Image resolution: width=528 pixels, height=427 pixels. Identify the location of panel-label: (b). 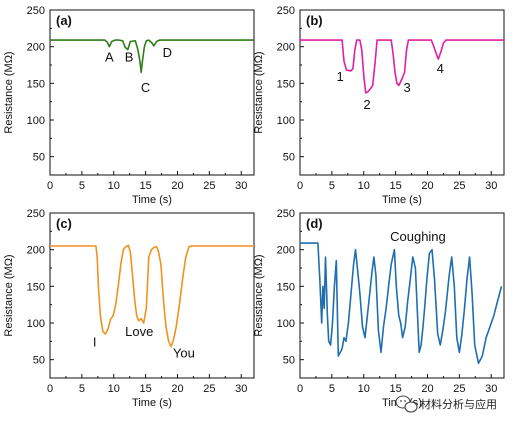
(314, 20).